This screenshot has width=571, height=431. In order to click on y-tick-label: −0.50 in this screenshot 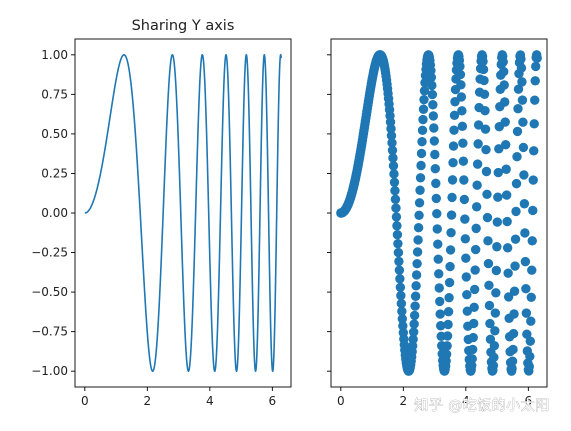, I will do `click(49, 292)`.